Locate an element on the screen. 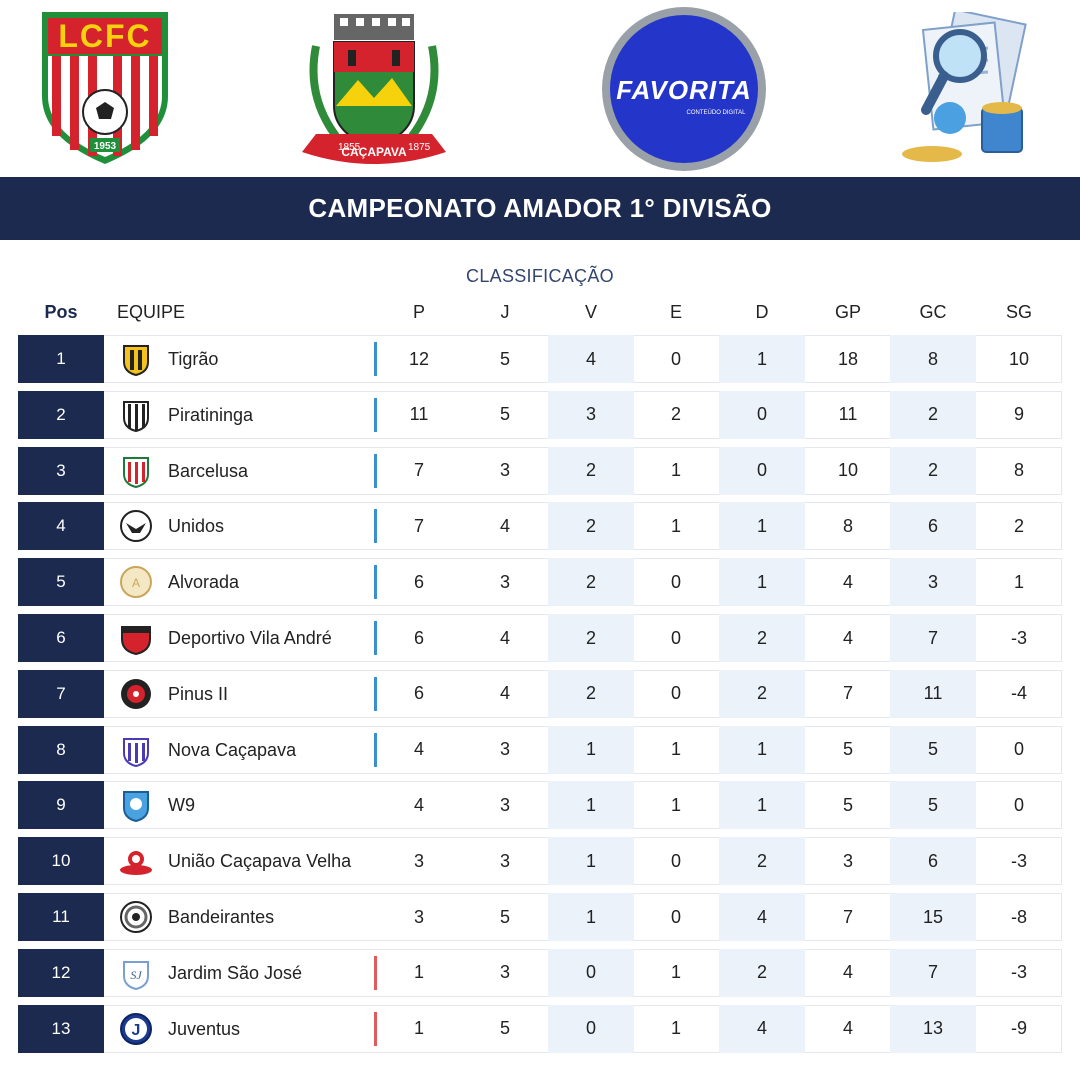 The height and width of the screenshot is (1080, 1080). position-cell: 9 is located at coordinates (61, 805).